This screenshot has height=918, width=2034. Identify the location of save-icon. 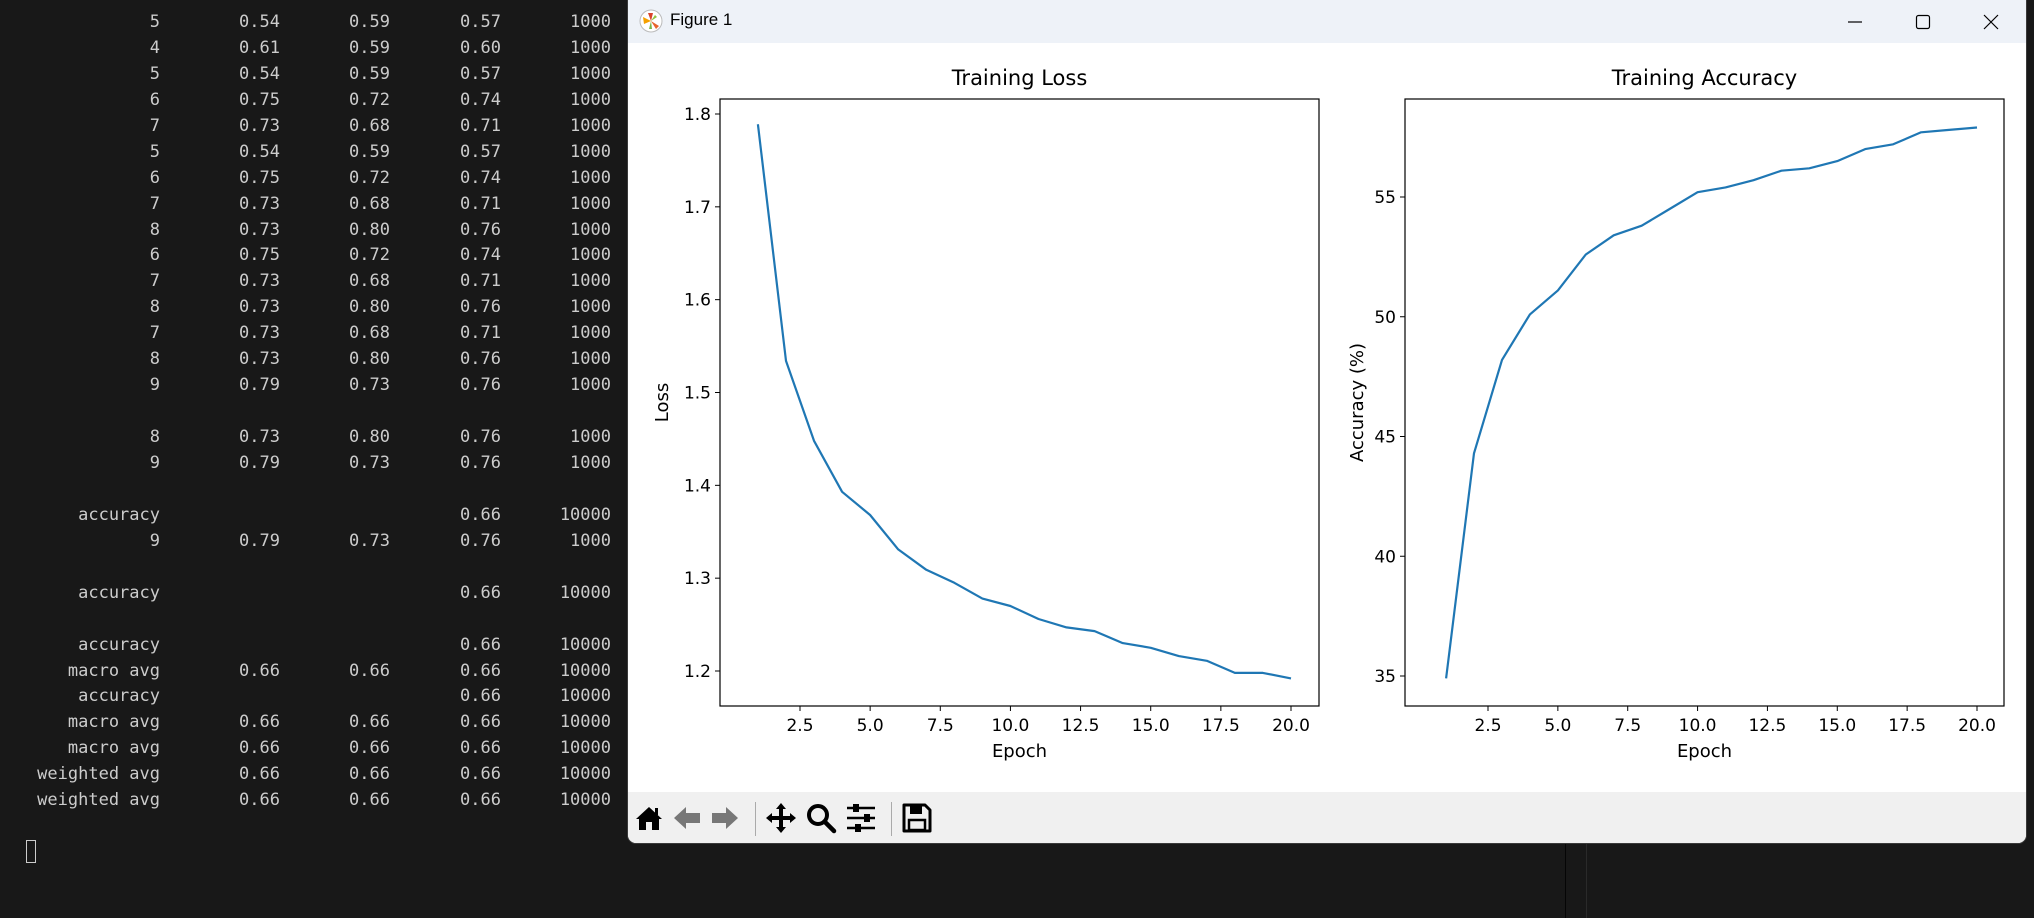
(917, 818).